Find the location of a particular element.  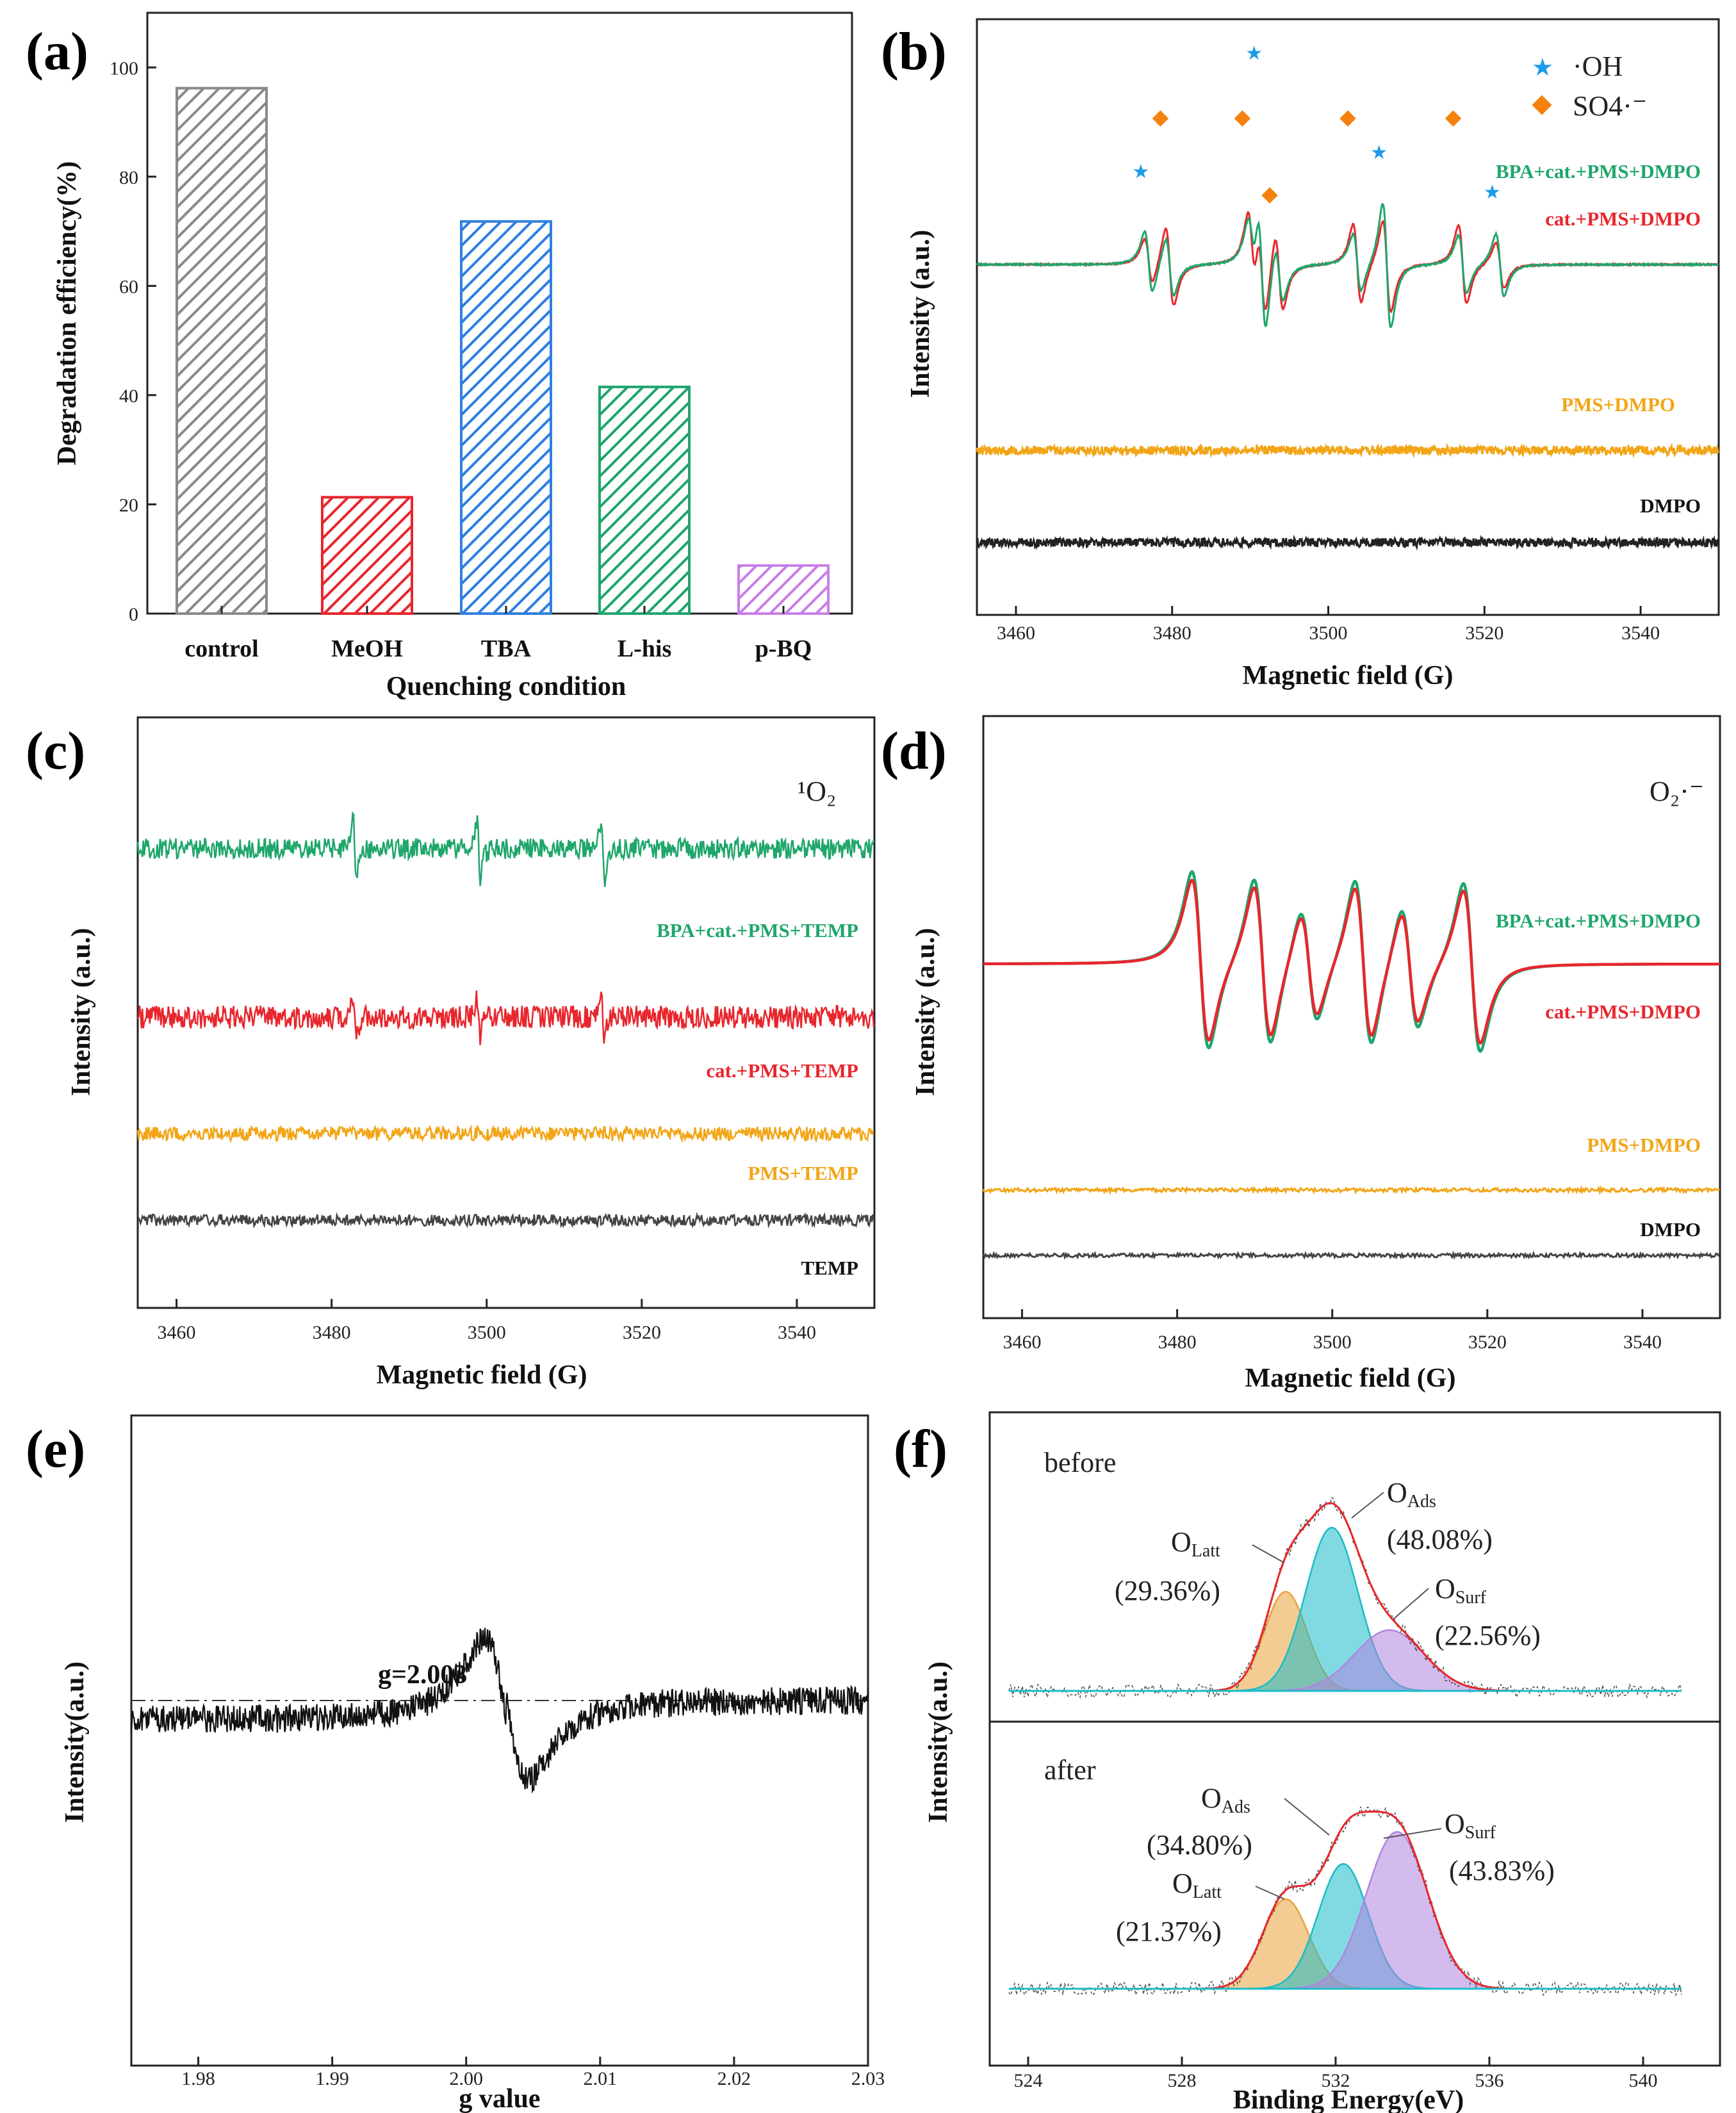

curve-temp is located at coordinates (506, 1220).